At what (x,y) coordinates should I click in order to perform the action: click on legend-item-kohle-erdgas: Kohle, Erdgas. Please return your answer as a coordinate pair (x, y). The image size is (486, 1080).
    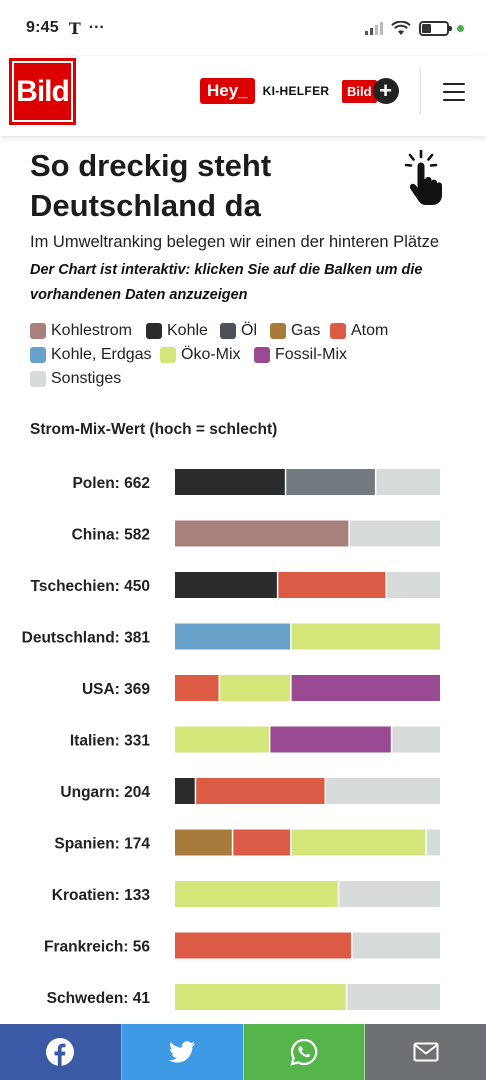
    Looking at the image, I should click on (91, 355).